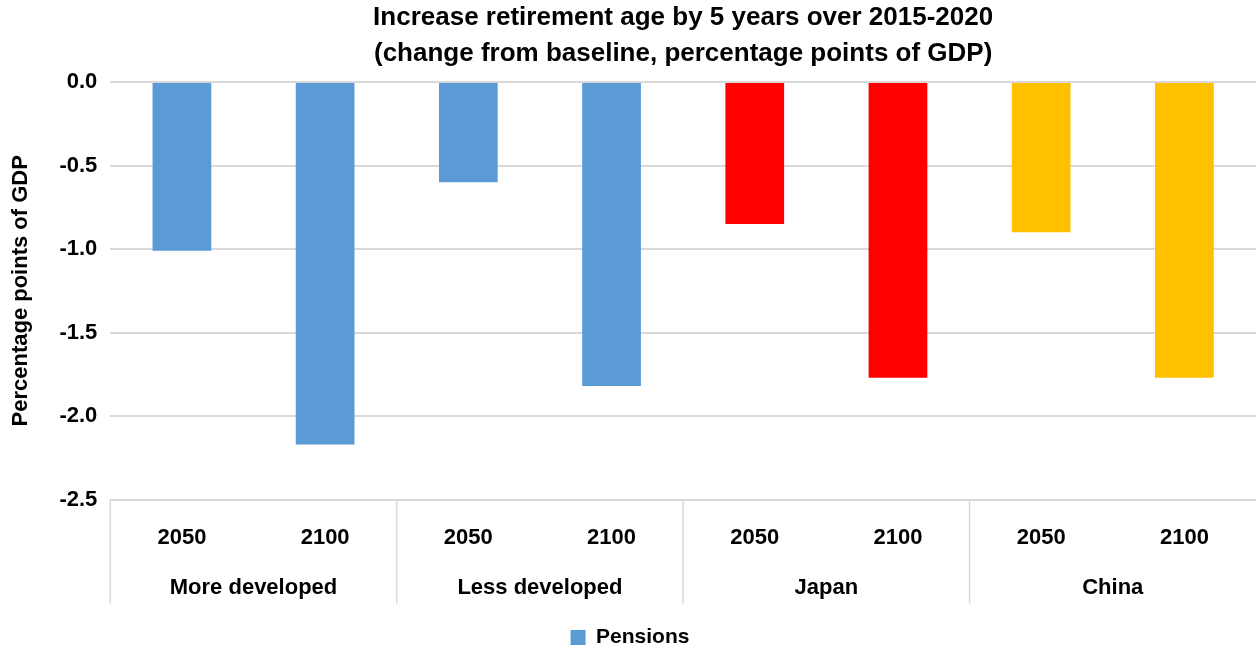 The width and height of the screenshot is (1258, 658). I want to click on y-axis-title: Percentage points of GDP, so click(20, 291).